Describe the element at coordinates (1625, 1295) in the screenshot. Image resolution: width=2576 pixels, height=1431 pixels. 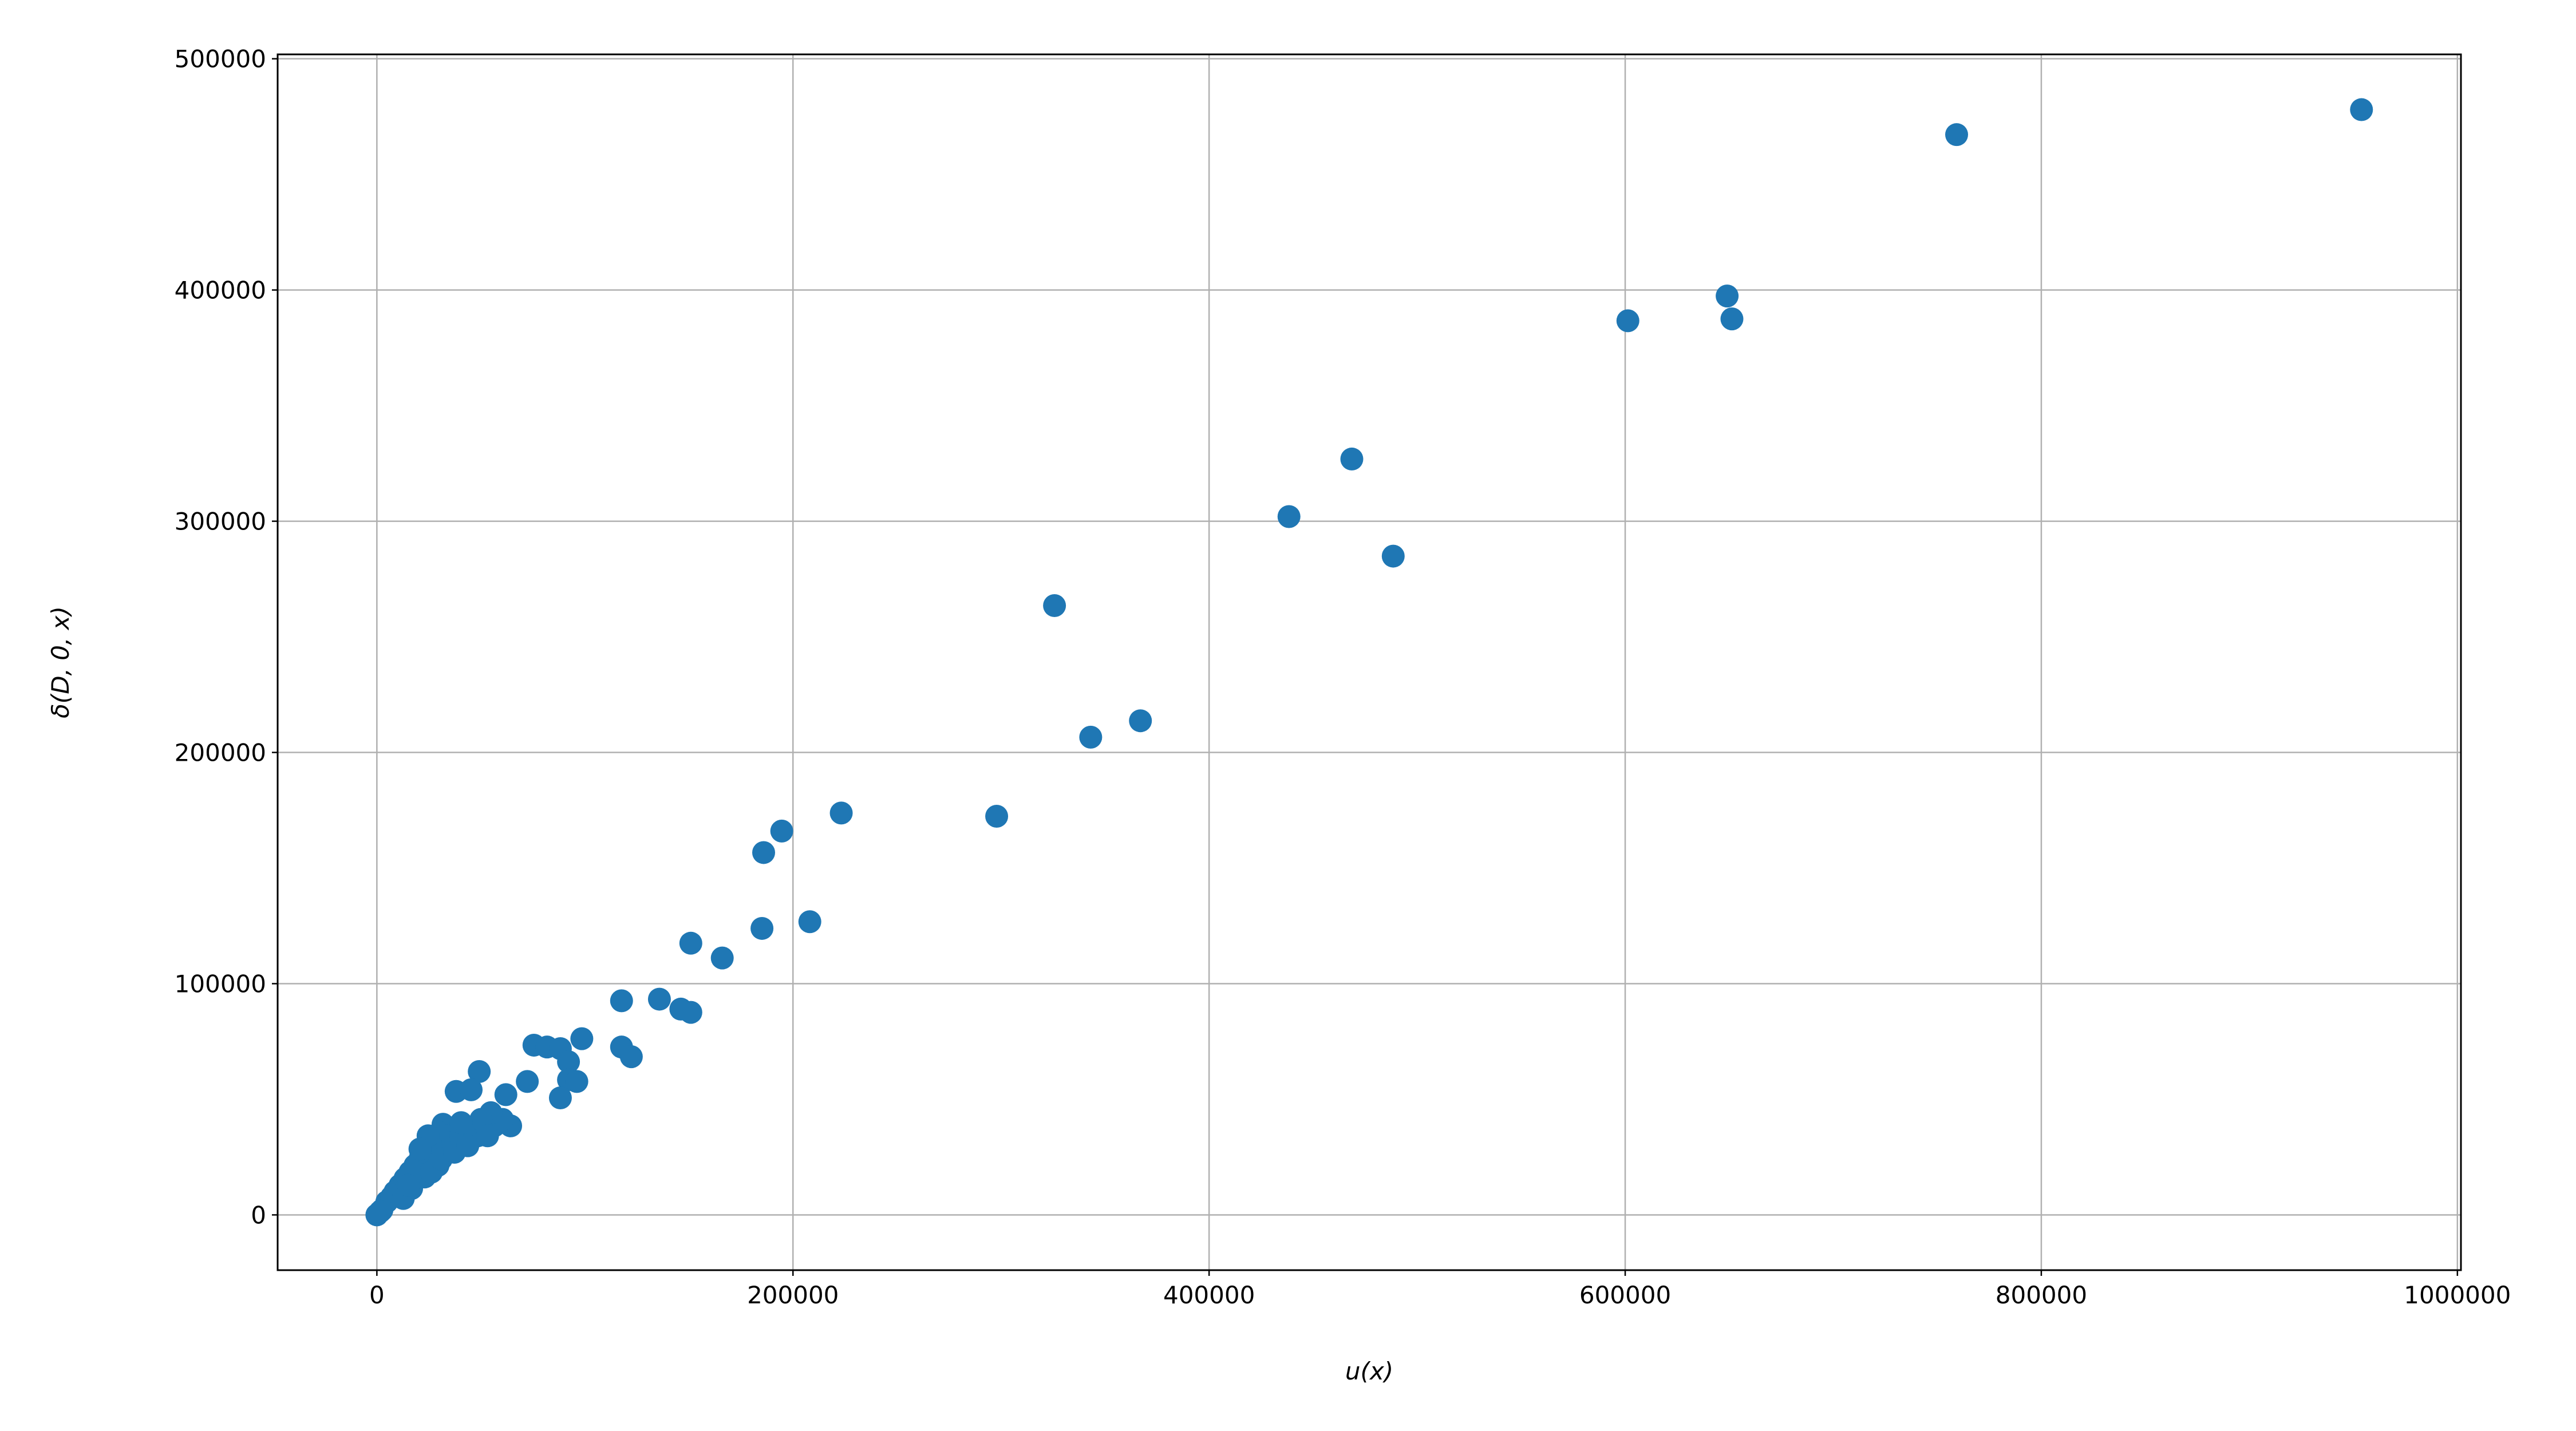
I see `x-tick-label: 600000` at that location.